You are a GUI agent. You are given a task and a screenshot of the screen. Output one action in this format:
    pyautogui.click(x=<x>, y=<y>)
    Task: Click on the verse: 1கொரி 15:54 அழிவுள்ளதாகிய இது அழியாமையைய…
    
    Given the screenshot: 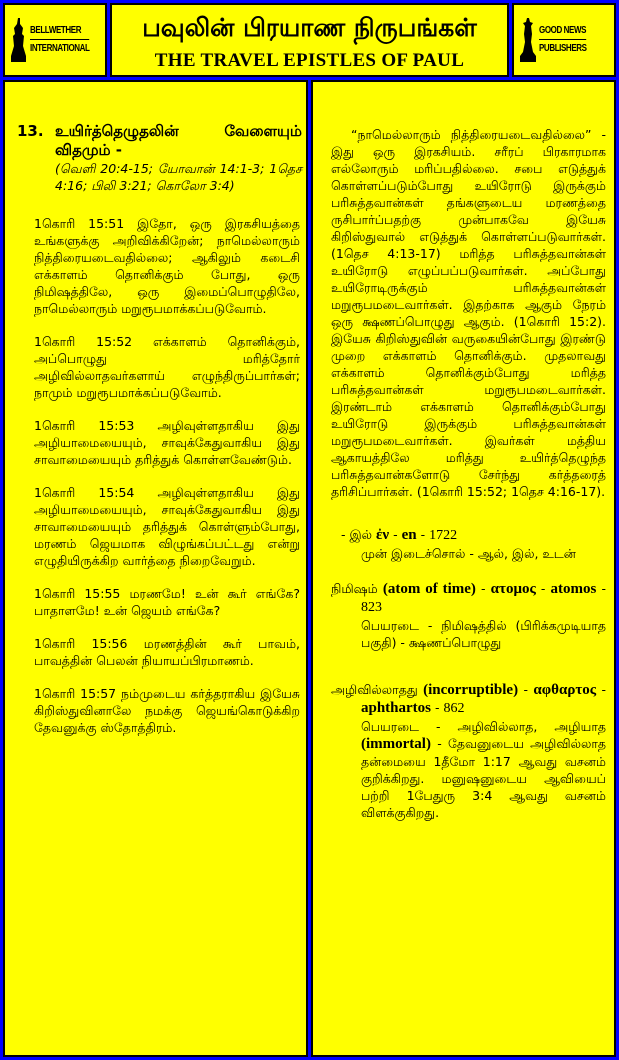 What is the action you would take?
    pyautogui.click(x=167, y=526)
    